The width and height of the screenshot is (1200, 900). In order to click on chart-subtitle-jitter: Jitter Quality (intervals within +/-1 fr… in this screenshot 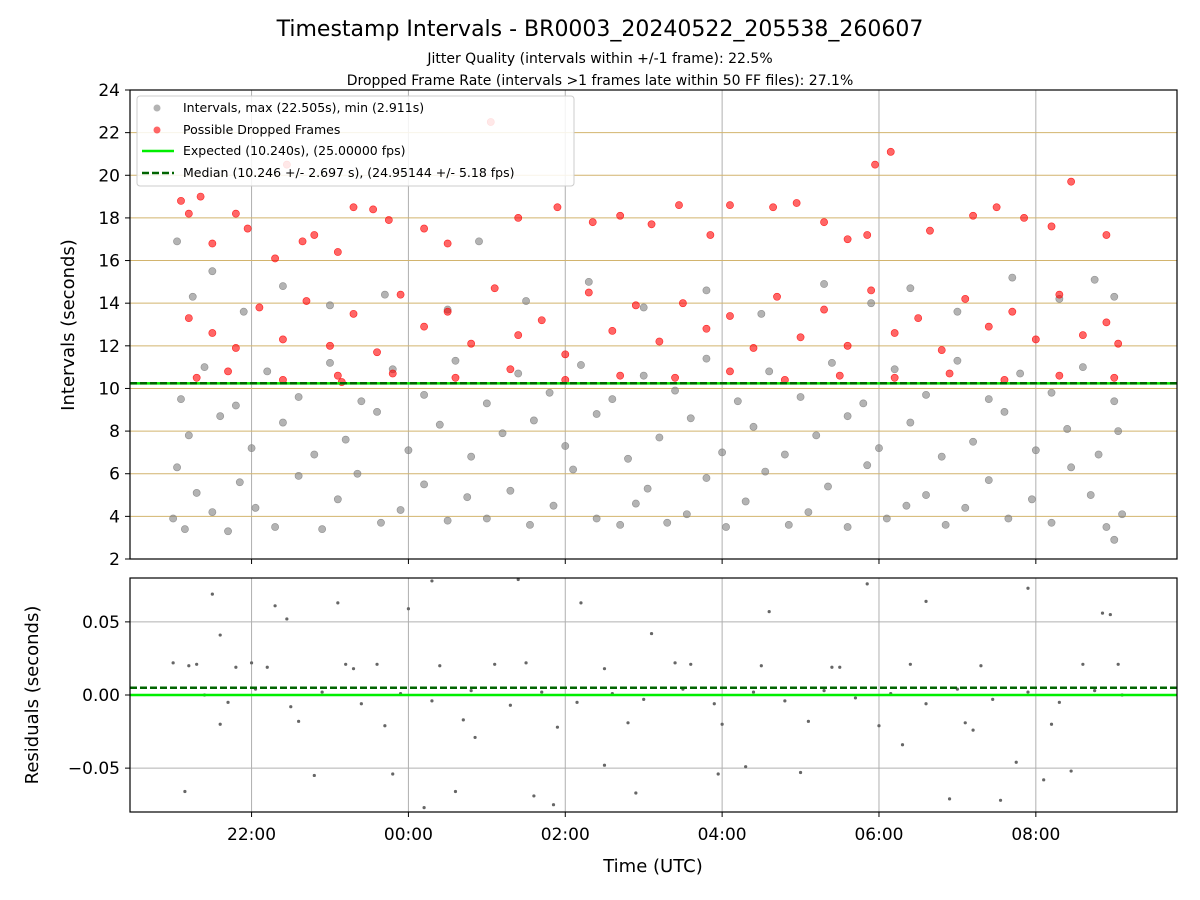, I will do `click(599, 59)`.